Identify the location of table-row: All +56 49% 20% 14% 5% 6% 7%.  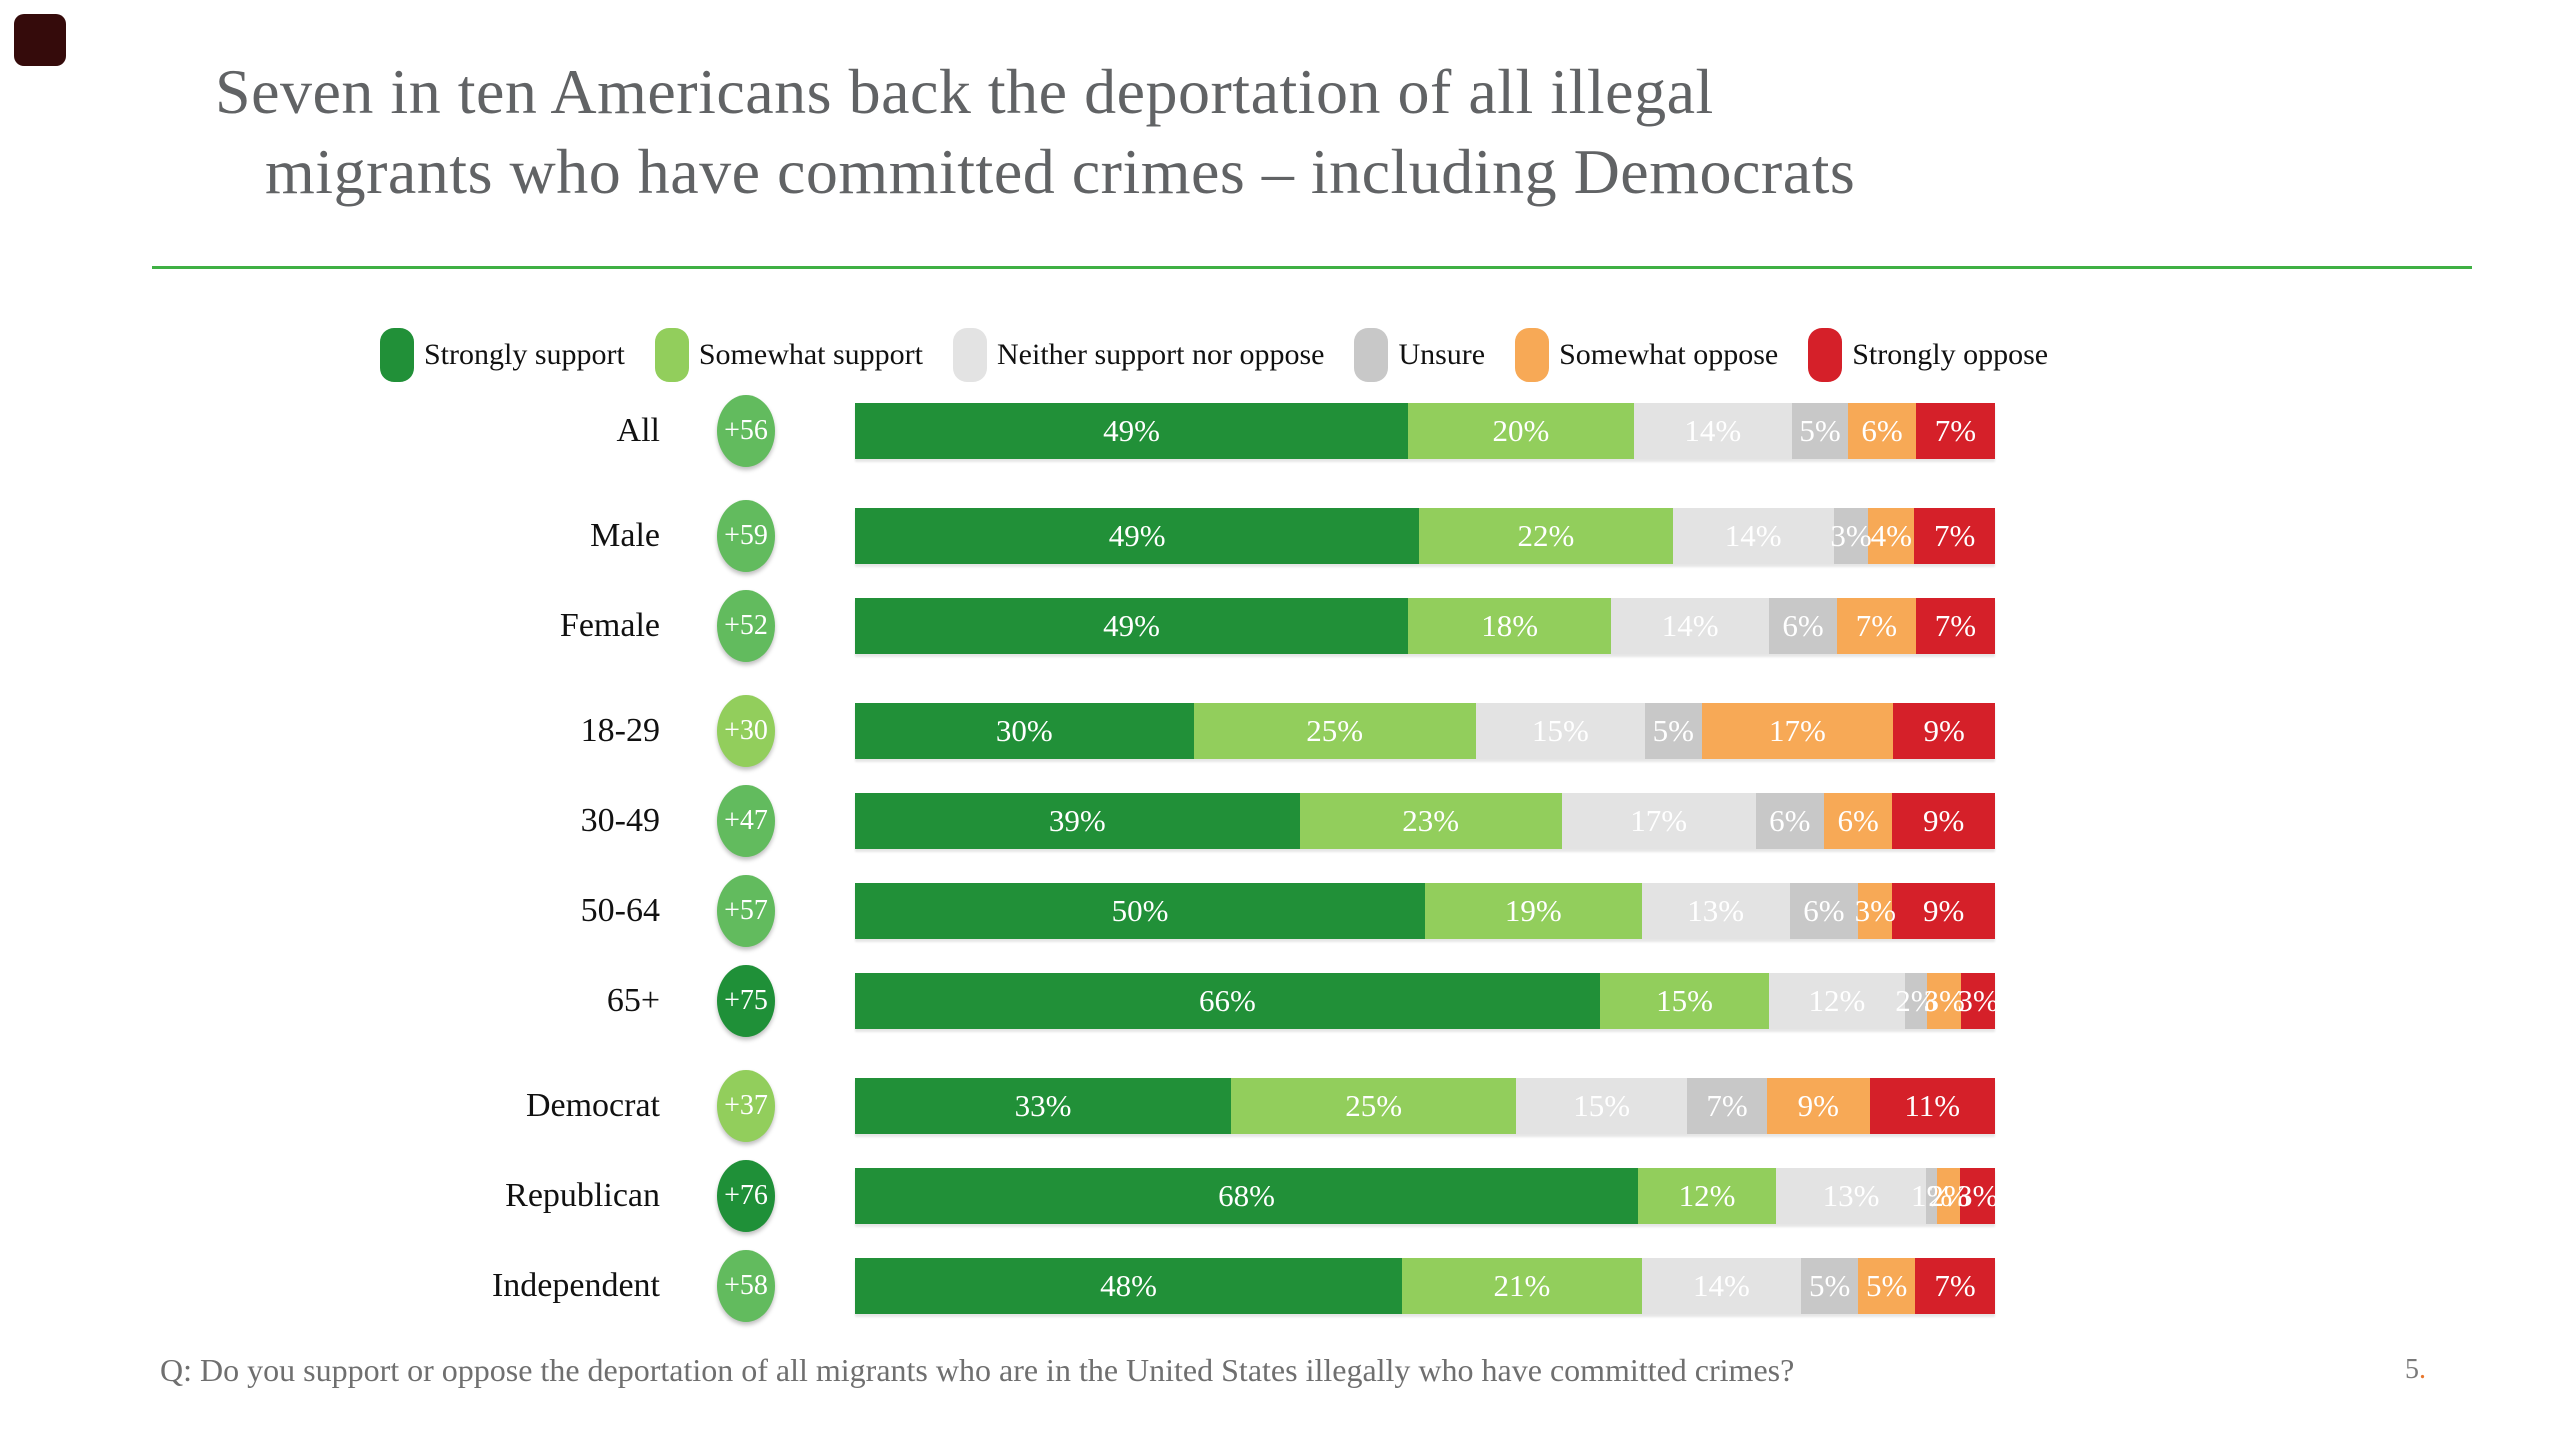
(1280, 431).